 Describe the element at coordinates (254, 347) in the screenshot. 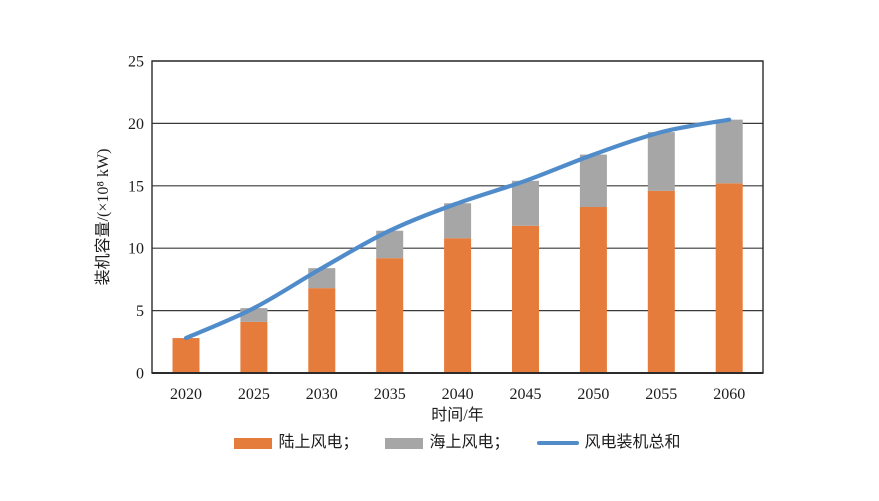

I see `bar-segment-陆上风电-2025` at that location.